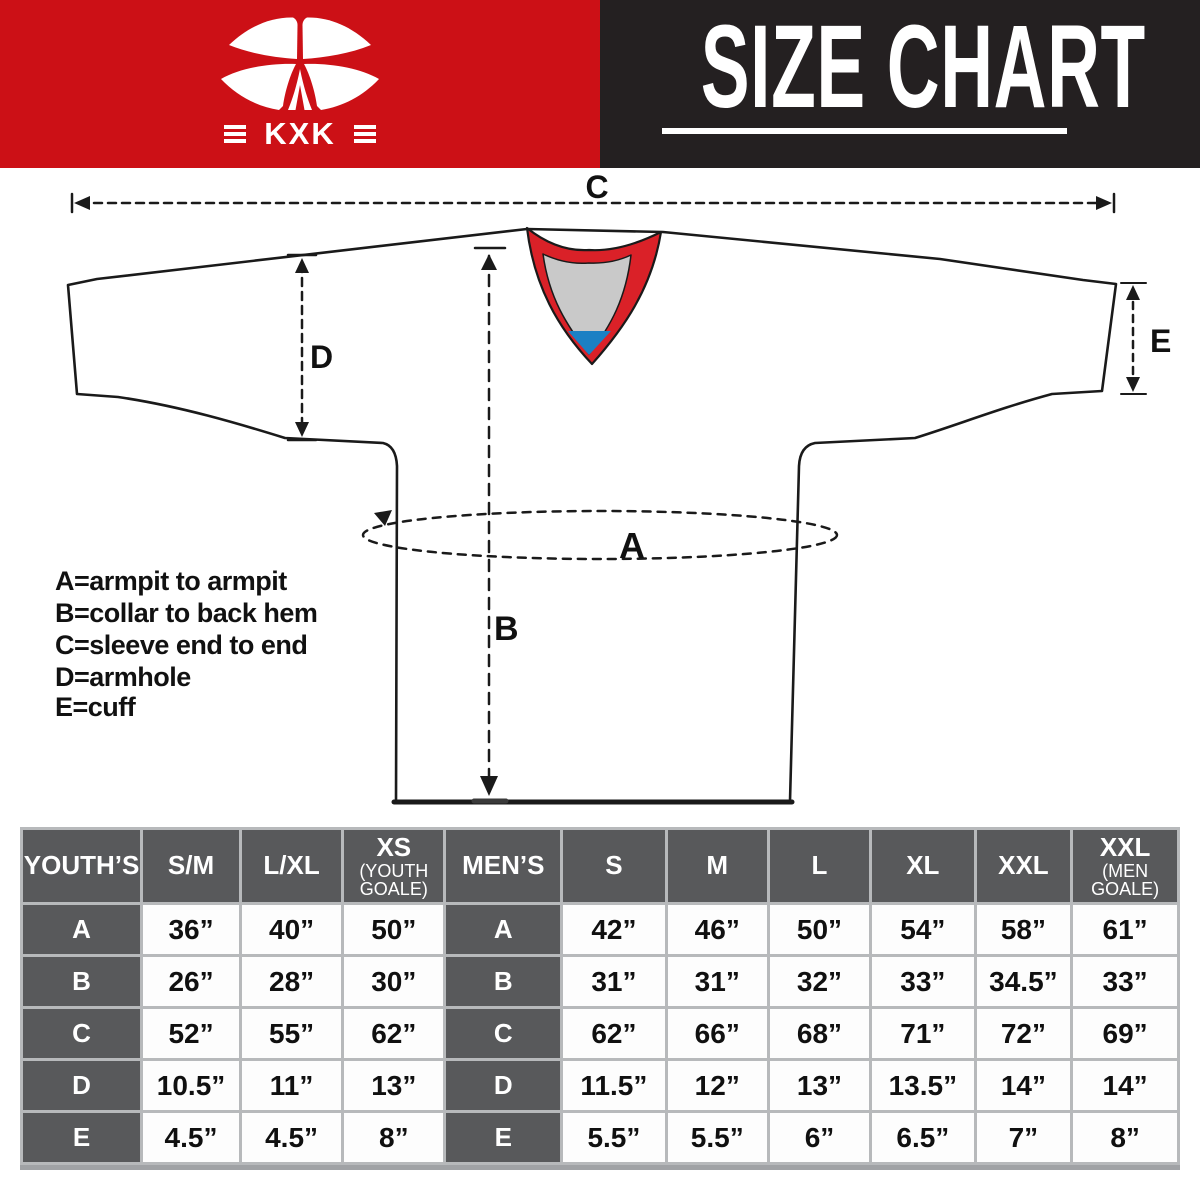  I want to click on collar-blue-triangle, so click(589, 343).